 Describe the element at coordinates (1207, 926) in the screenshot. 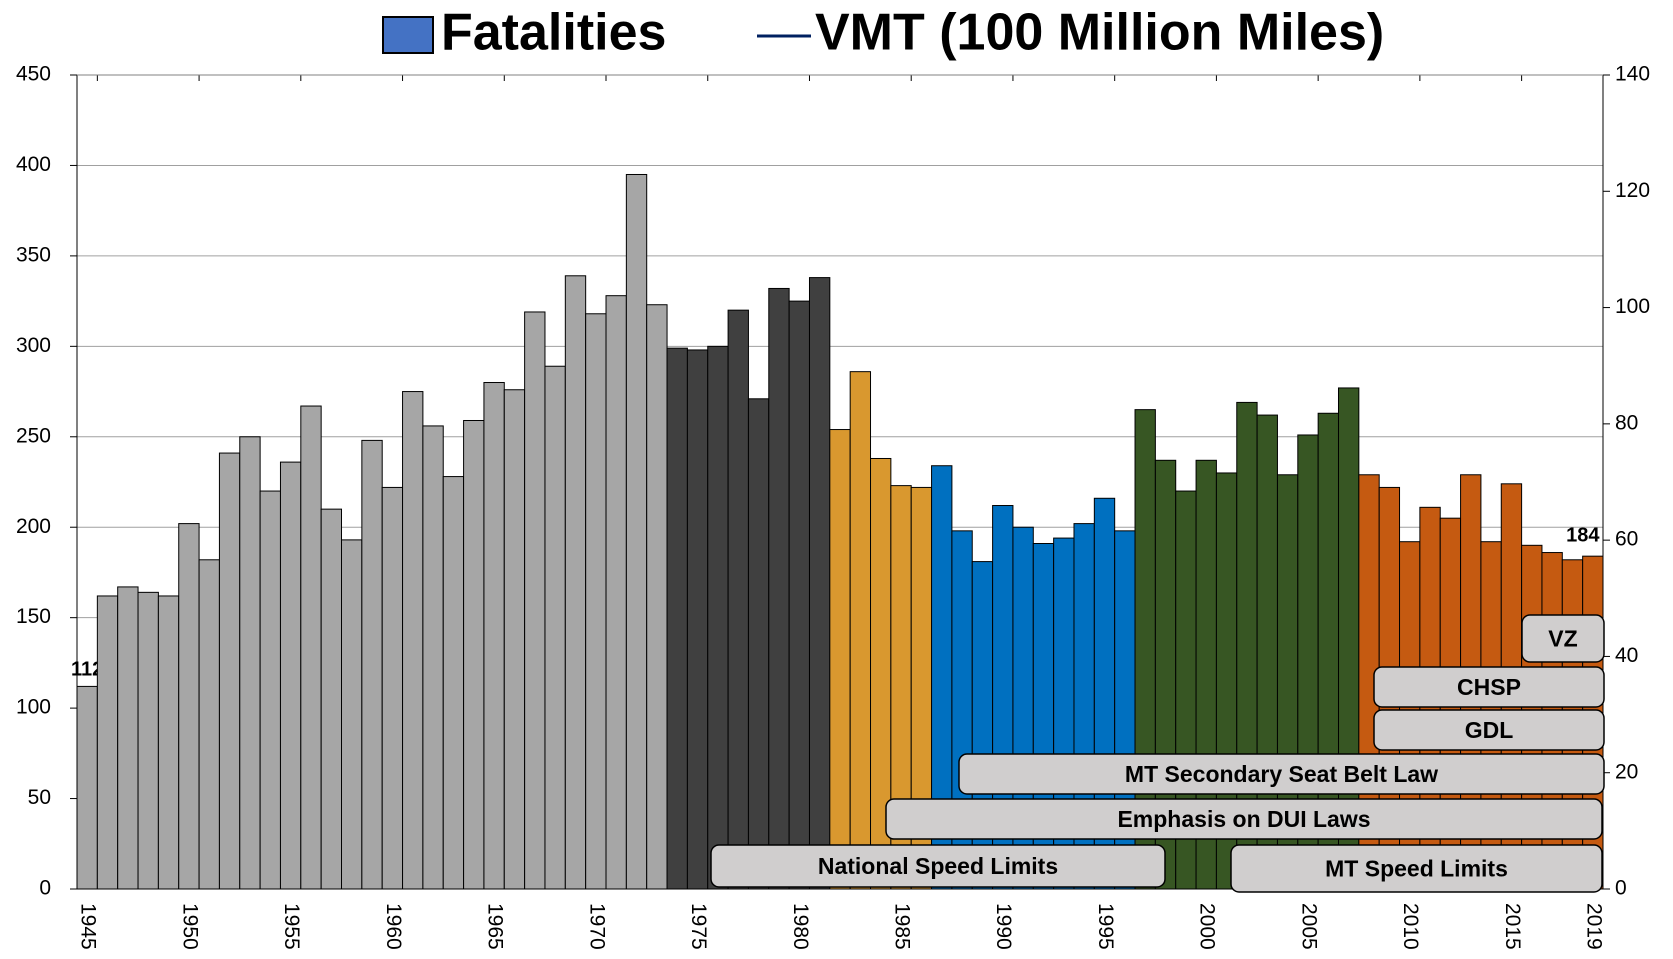

I see `x-tick-label: 2000` at that location.